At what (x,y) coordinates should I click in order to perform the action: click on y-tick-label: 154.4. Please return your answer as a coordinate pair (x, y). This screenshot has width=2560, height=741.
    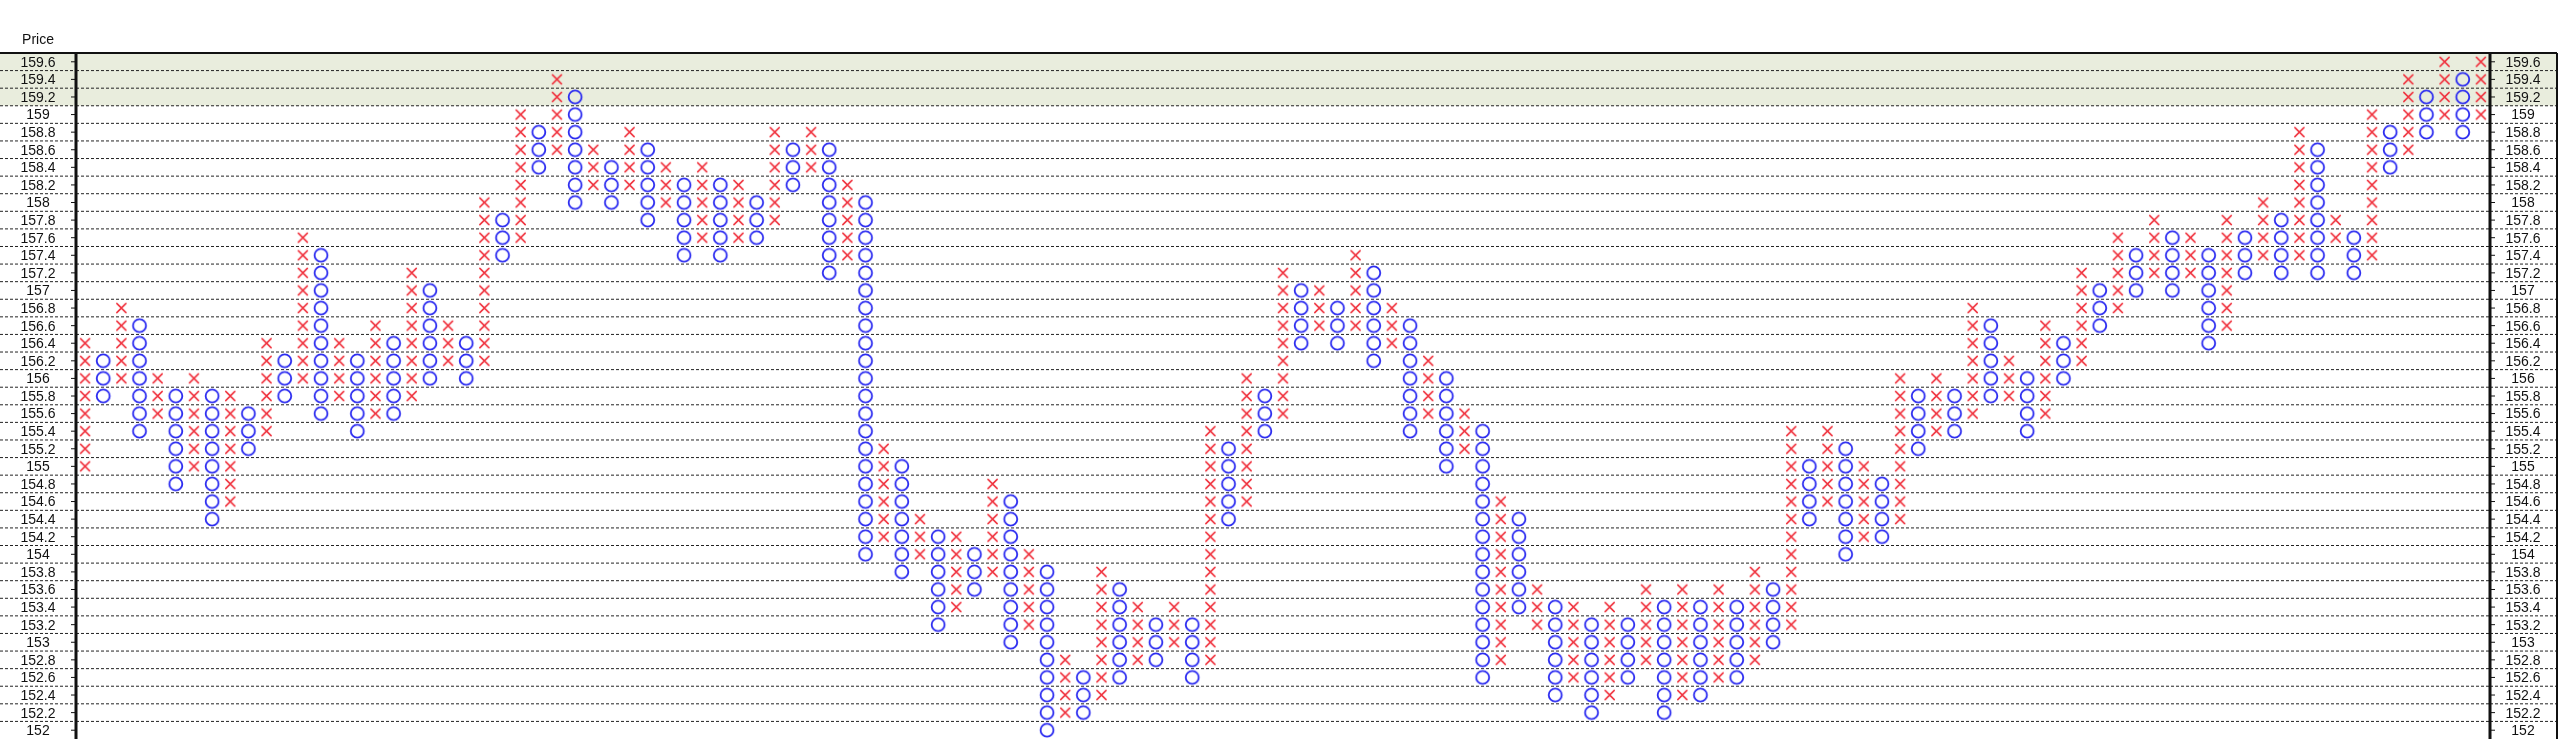
    Looking at the image, I should click on (2523, 519).